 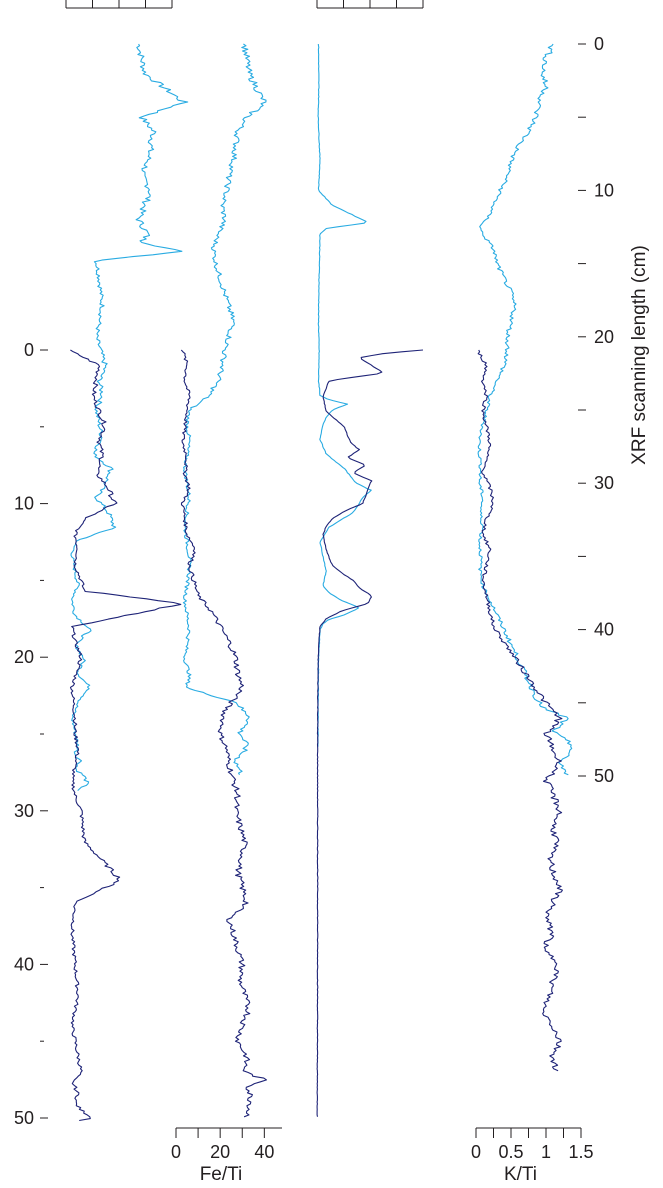 What do you see at coordinates (29, 350) in the screenshot?
I see `left-axis-tick-label: 0` at bounding box center [29, 350].